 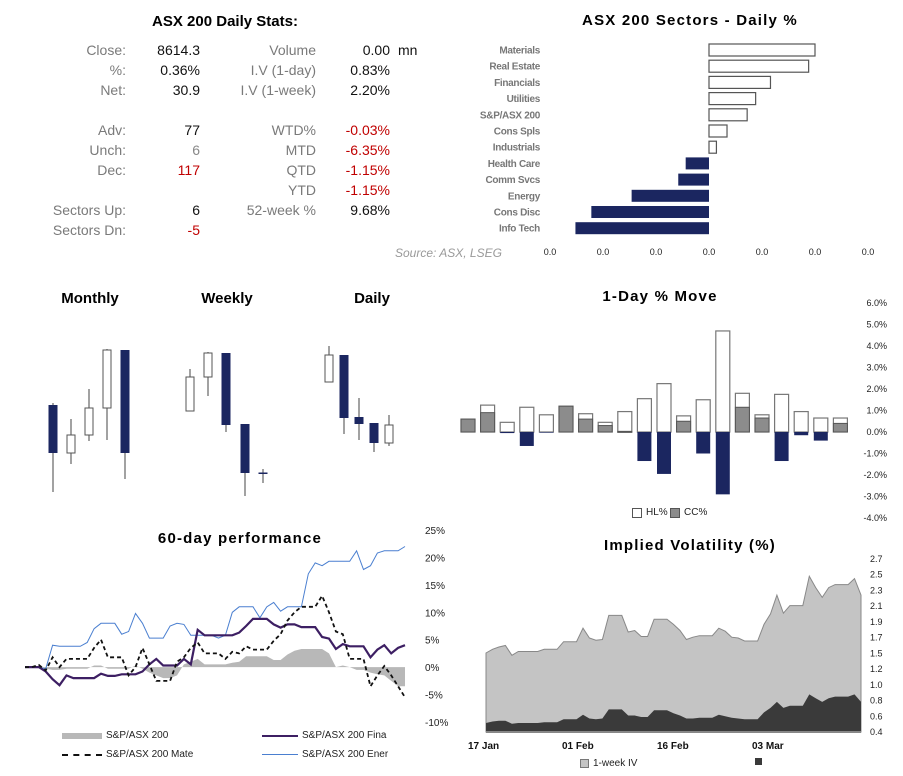 What do you see at coordinates (876, 389) in the screenshot?
I see `move-y-tick: 2.0%` at bounding box center [876, 389].